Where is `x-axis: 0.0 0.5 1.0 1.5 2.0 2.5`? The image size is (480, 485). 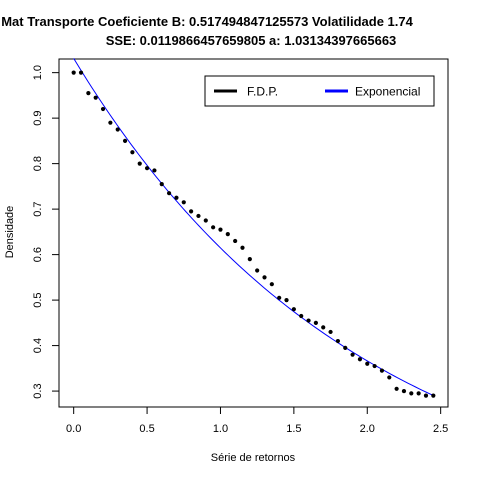 x-axis: 0.0 0.5 1.0 1.5 2.0 2.5 is located at coordinates (257, 420).